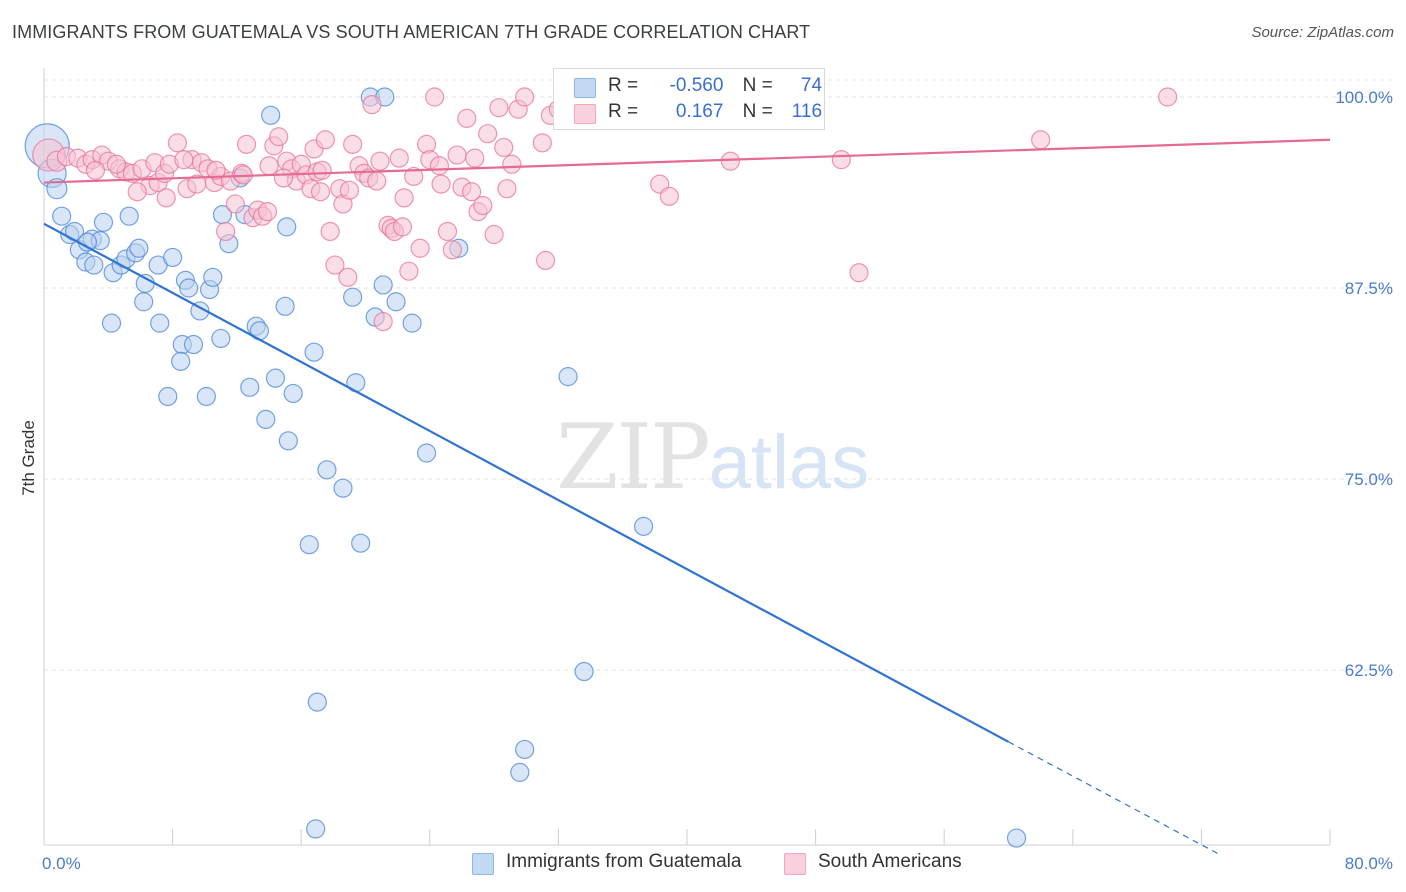 The width and height of the screenshot is (1406, 892). What do you see at coordinates (1369, 288) in the screenshot?
I see `y-tick-label: 87.5%` at bounding box center [1369, 288].